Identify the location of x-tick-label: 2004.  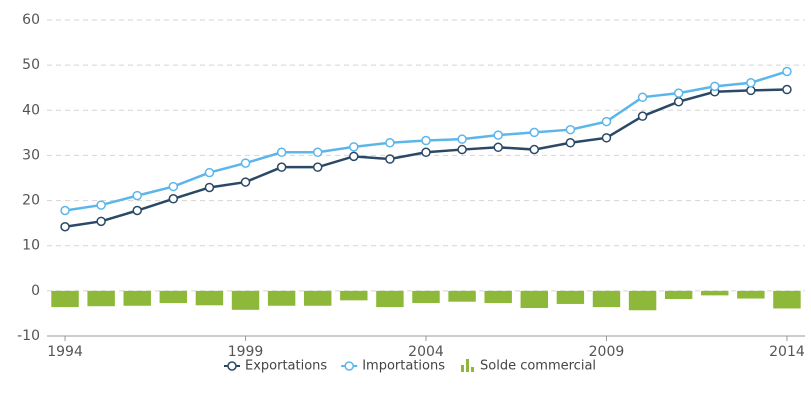
(426, 352).